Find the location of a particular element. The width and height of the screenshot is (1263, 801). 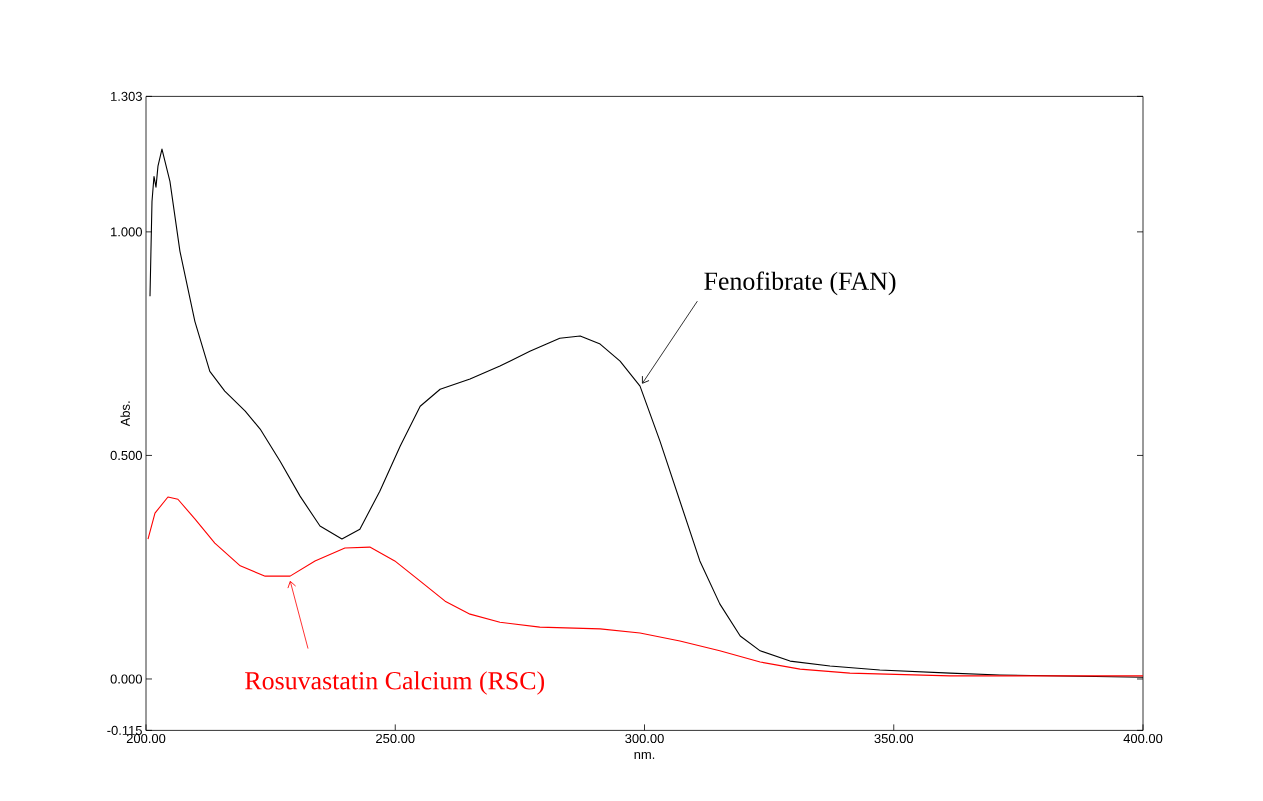

x-axis-title: nm. is located at coordinates (644, 755).